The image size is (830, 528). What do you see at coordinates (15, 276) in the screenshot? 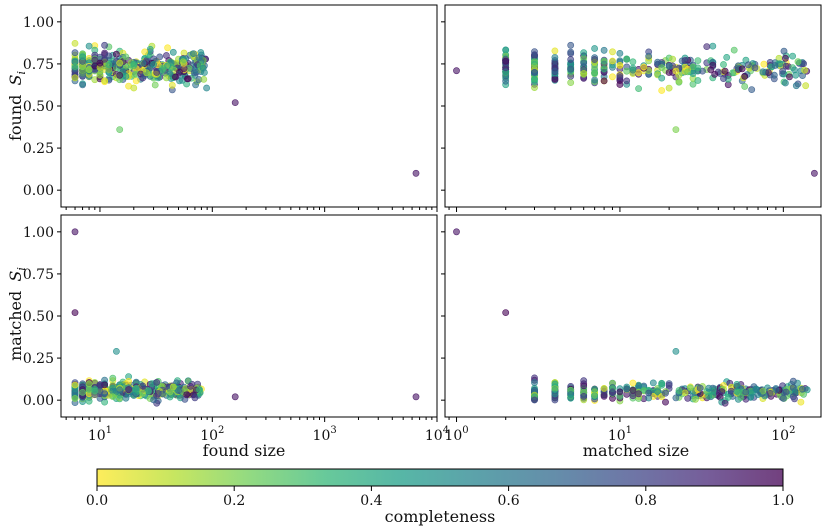
I see `ylabel-matched-symbol: S` at bounding box center [15, 276].